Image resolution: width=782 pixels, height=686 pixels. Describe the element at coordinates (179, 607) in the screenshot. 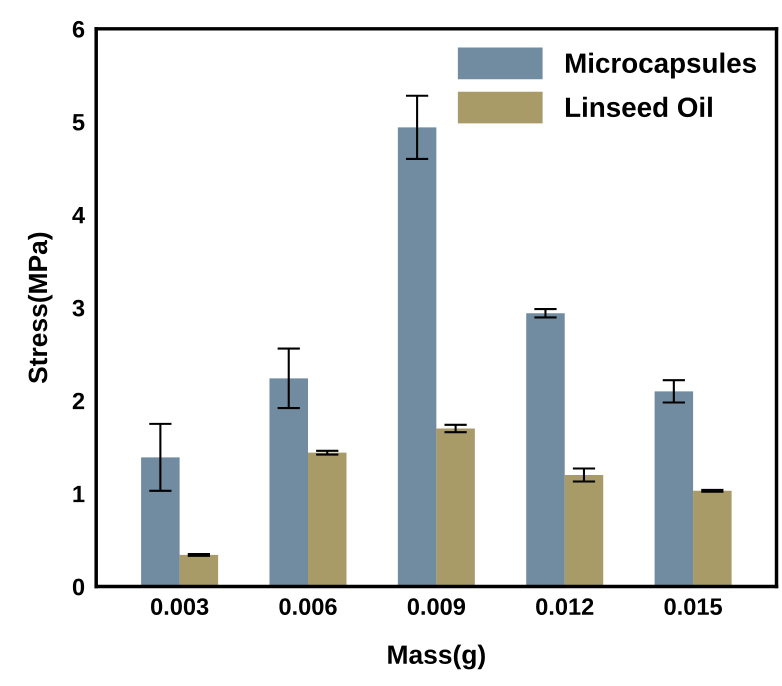

I see `x-tick-label: 0.003` at that location.